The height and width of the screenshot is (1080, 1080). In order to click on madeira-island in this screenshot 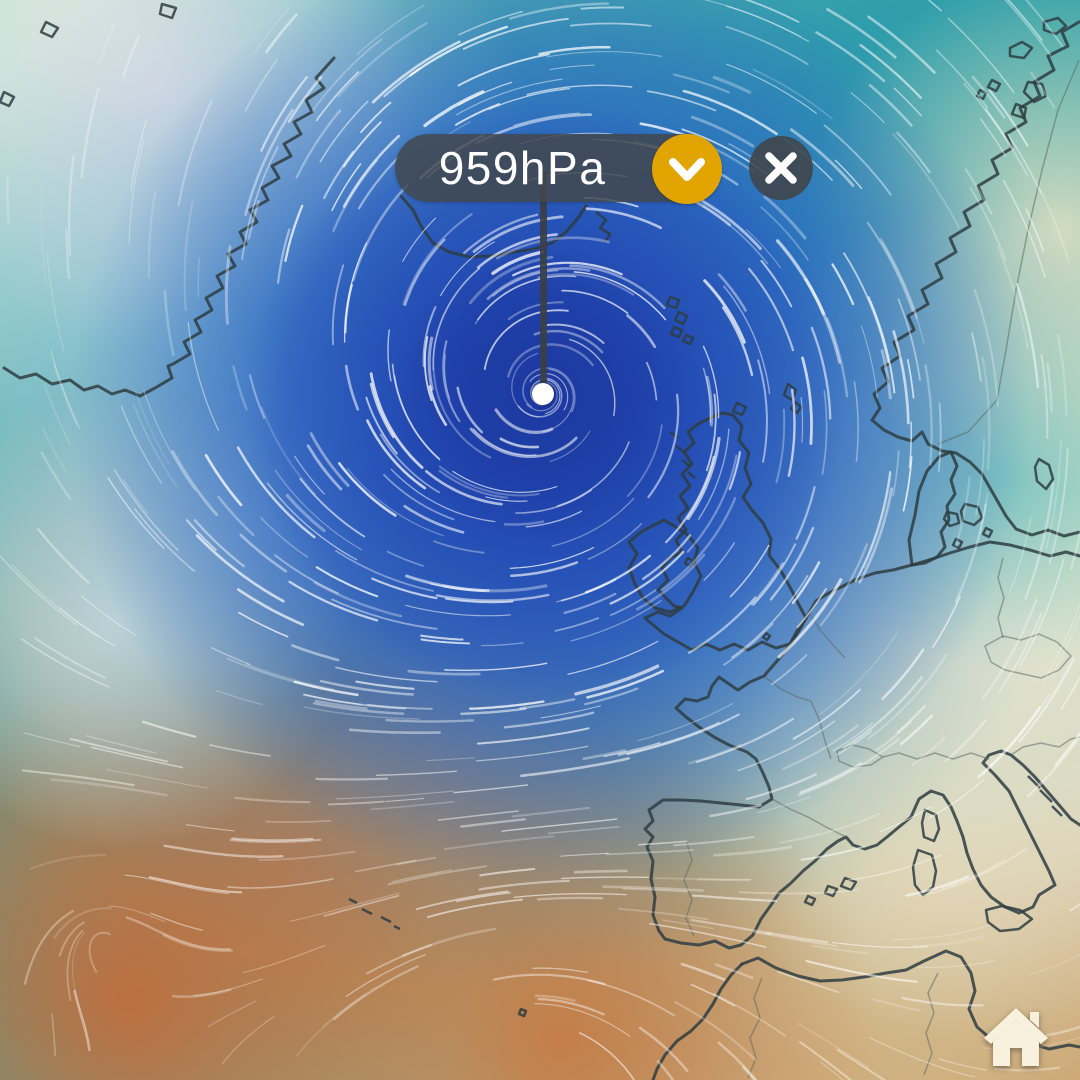, I will do `click(522, 1012)`.